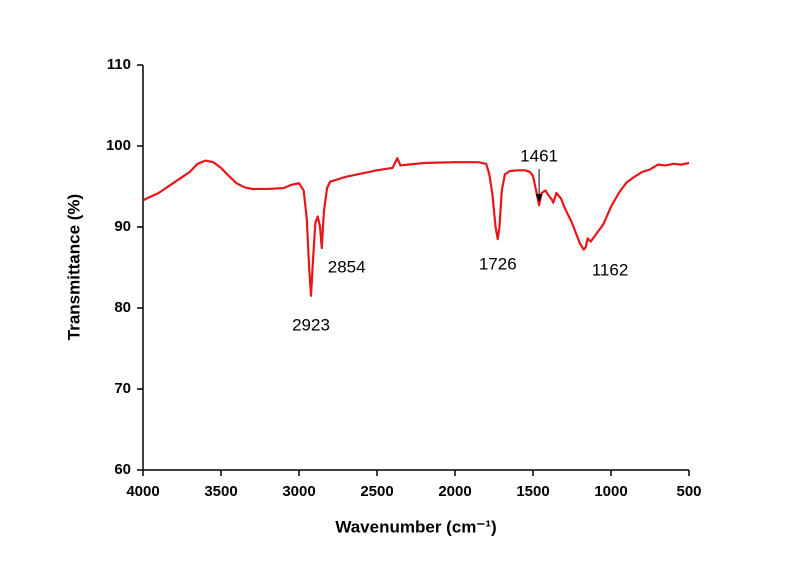 This screenshot has width=800, height=564. What do you see at coordinates (73, 267) in the screenshot?
I see `y-axis-label: Transmittance (%)` at bounding box center [73, 267].